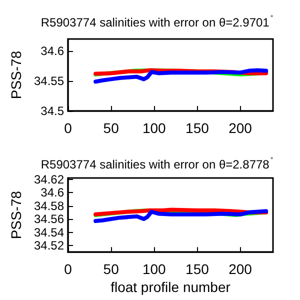 This screenshot has width=300, height=300. I want to click on y-tick-label: 34.58, so click(49, 205).